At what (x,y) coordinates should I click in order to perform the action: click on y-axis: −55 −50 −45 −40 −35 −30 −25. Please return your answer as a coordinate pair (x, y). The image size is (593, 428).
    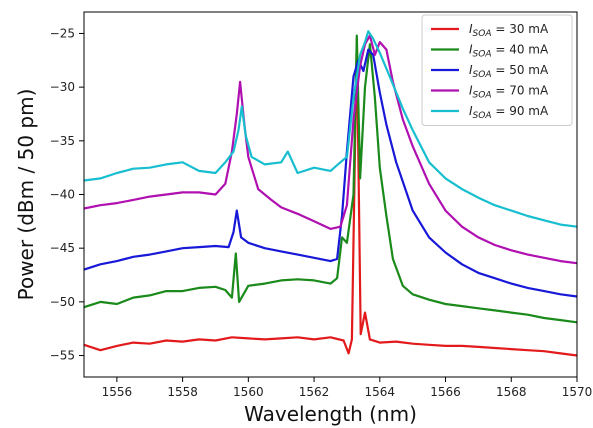
    Looking at the image, I should click on (67, 194).